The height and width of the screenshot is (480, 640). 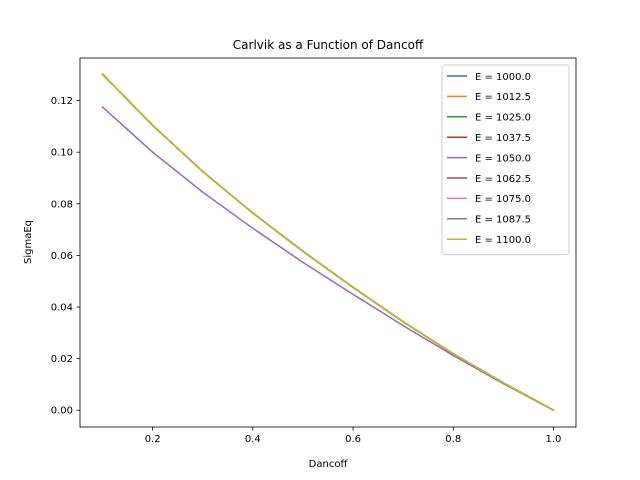 What do you see at coordinates (503, 138) in the screenshot?
I see `legend-label: E = 1037.5` at bounding box center [503, 138].